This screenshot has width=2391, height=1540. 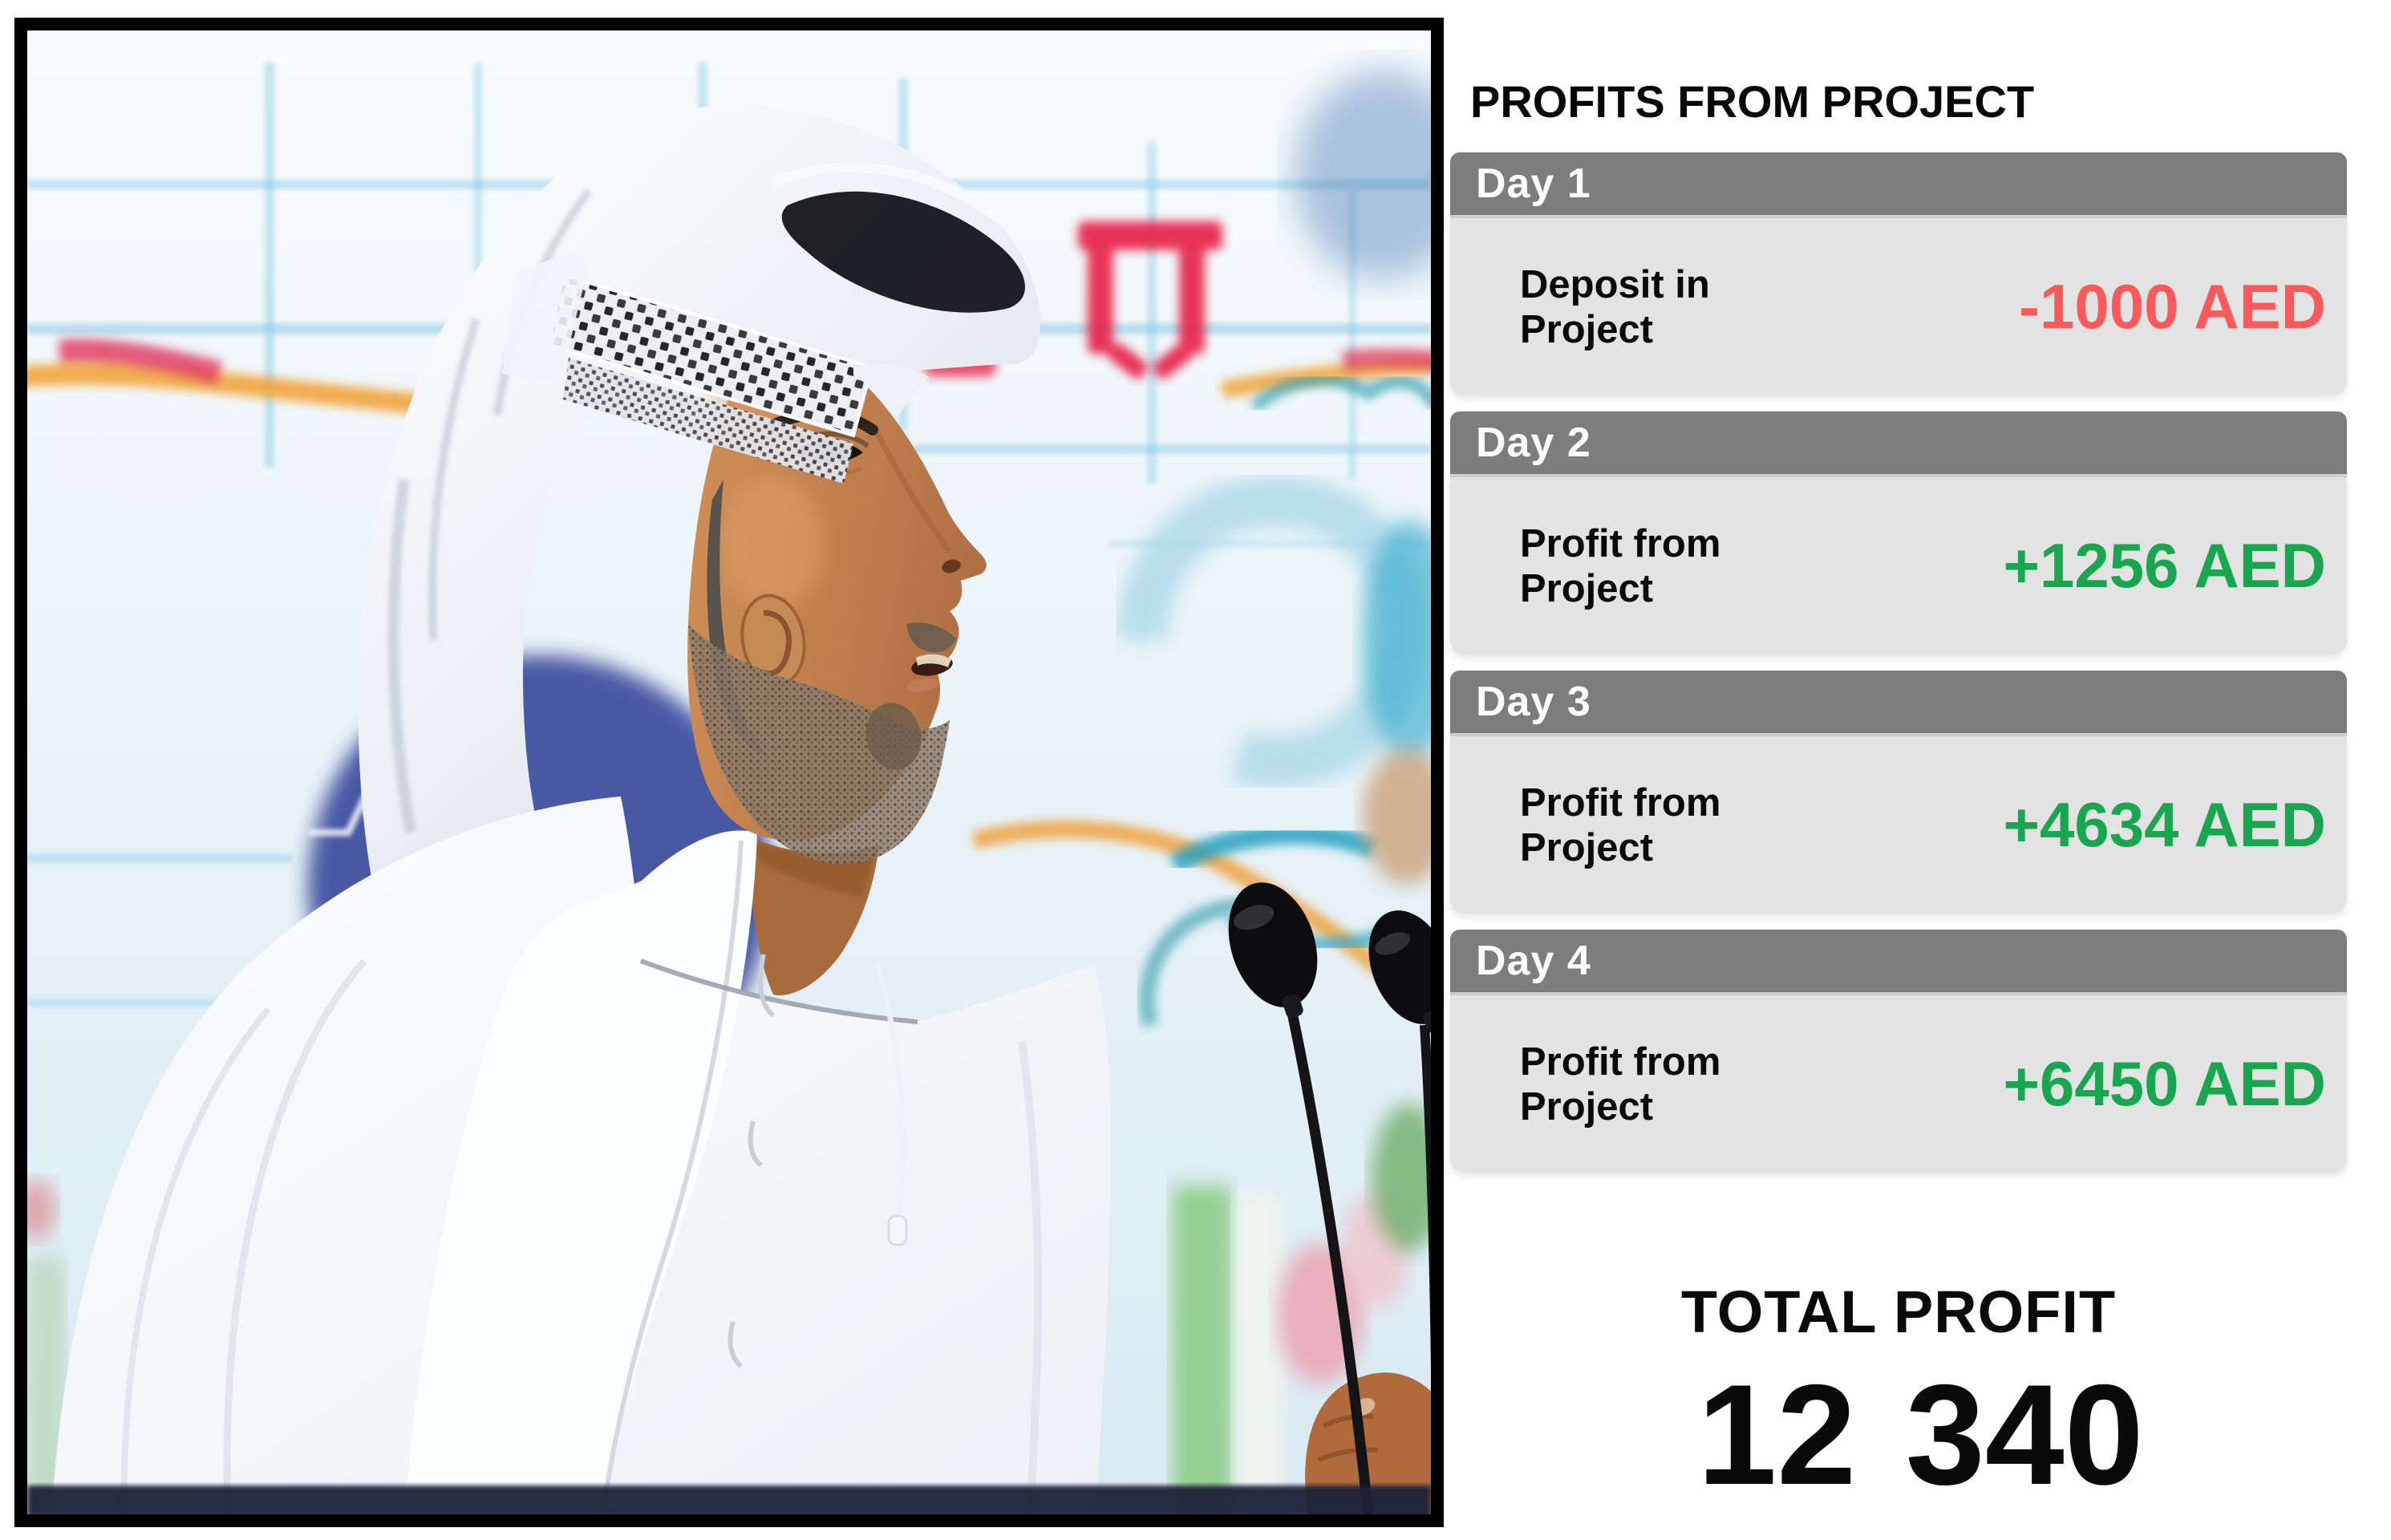 I want to click on microphone-2-stem, so click(x=1425, y=1196).